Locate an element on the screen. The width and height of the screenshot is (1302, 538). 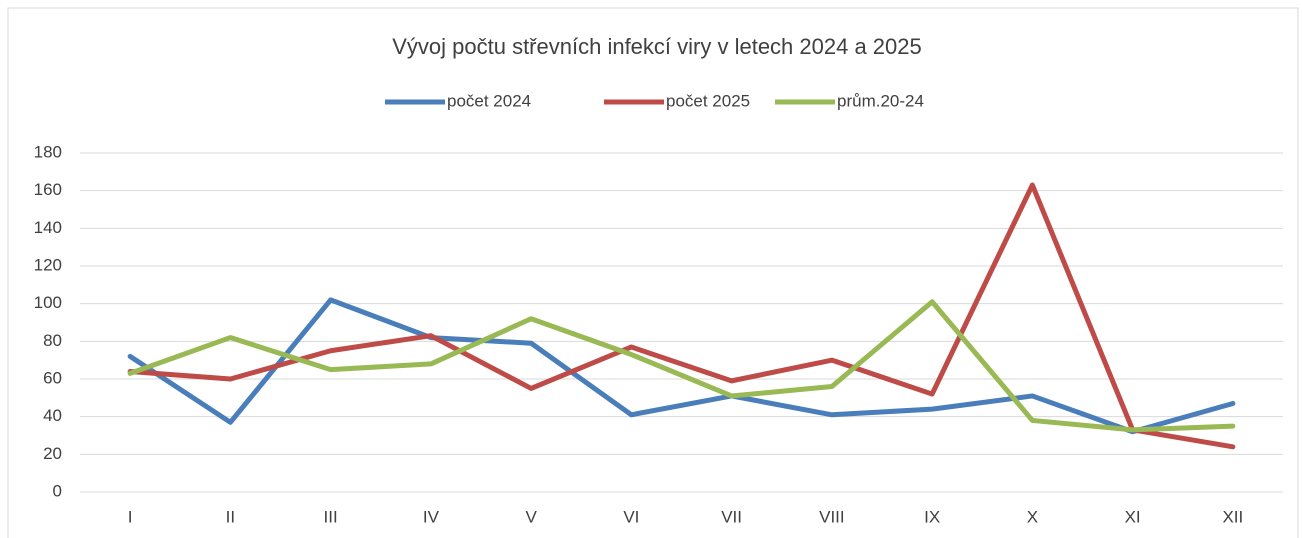
x-tick-label: II is located at coordinates (230, 516).